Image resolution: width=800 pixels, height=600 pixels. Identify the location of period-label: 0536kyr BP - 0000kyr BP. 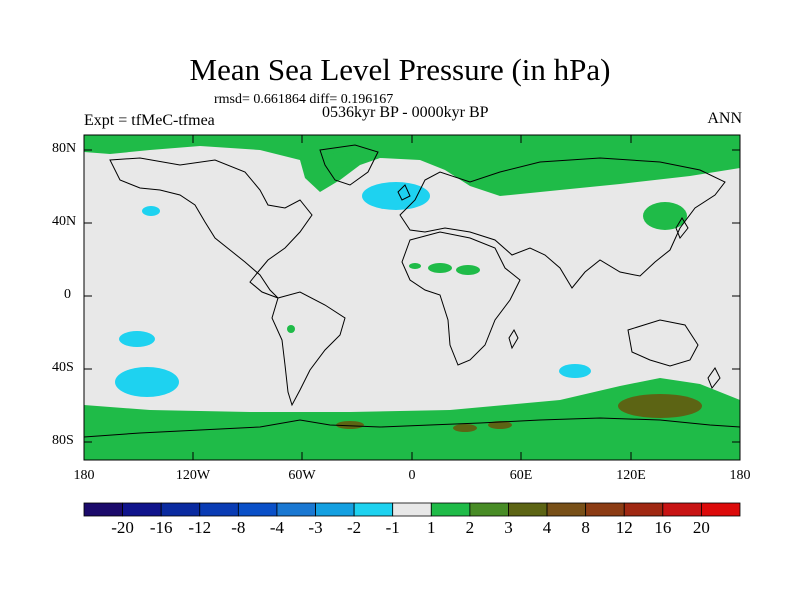
(405, 112).